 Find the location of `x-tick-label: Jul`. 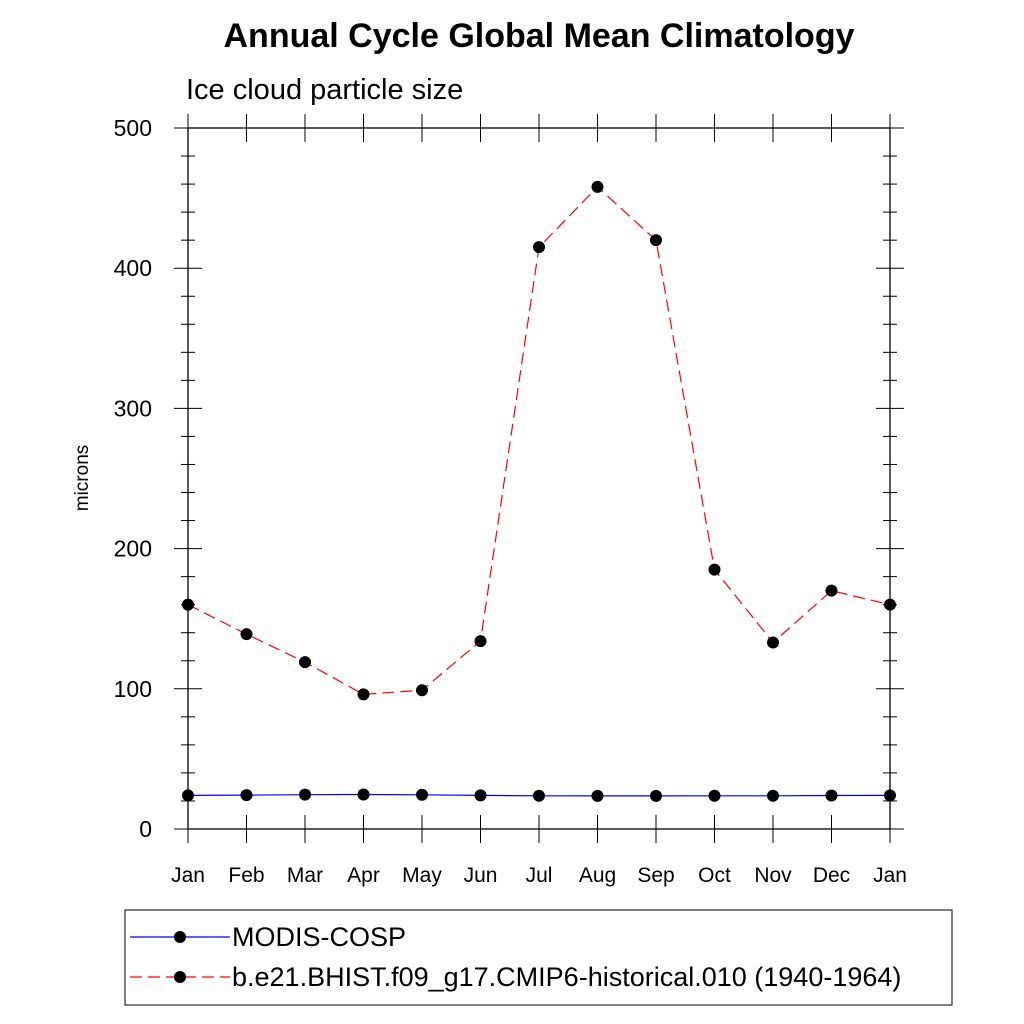

x-tick-label: Jul is located at coordinates (539, 875).